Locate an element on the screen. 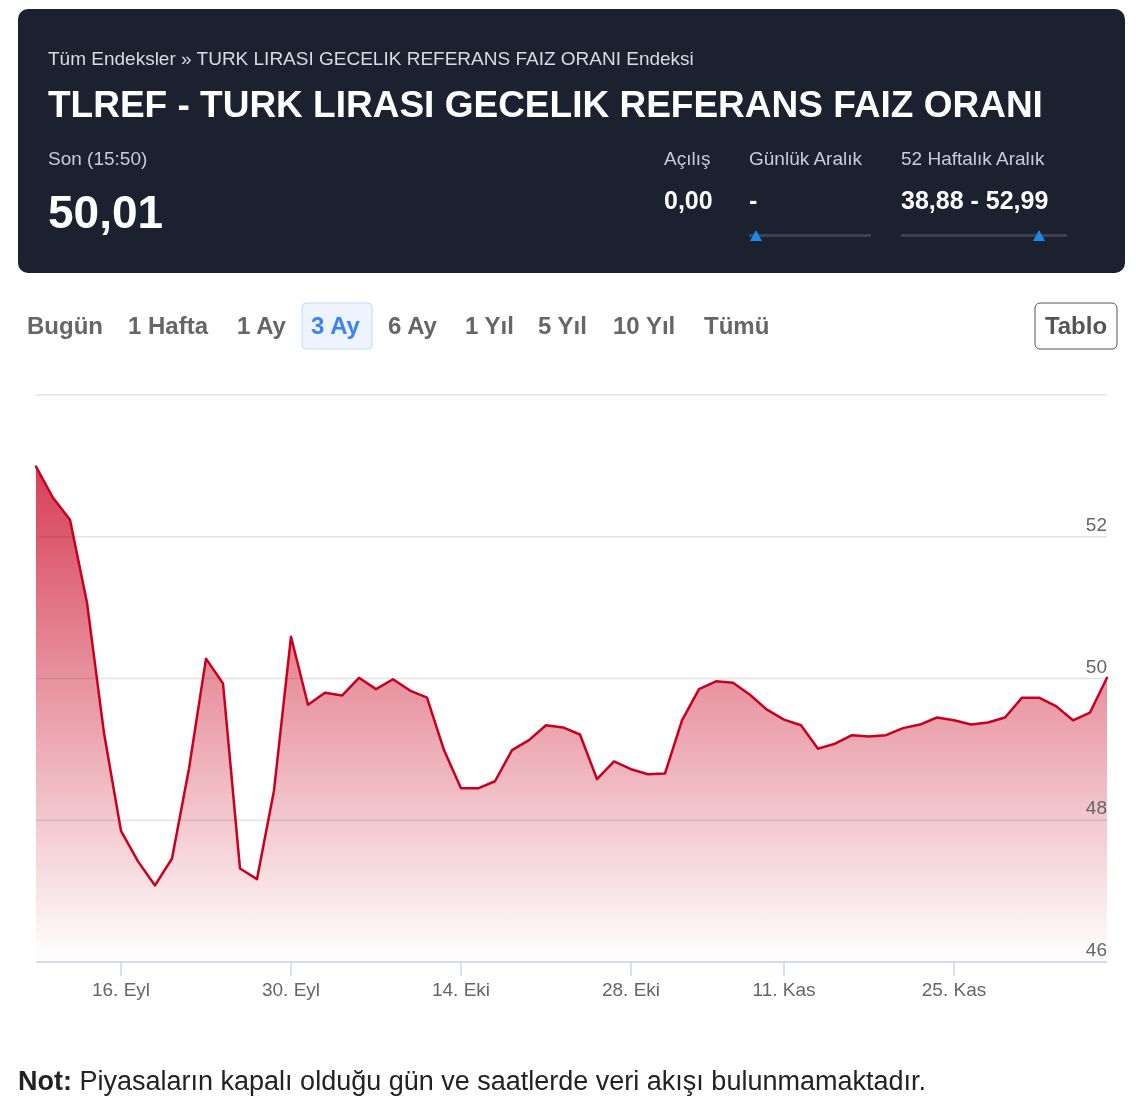  y-tick-label: 48 is located at coordinates (1096, 808).